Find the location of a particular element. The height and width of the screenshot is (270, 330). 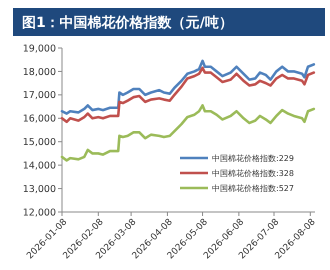

y-tick-label: 18,000 is located at coordinates (39, 72).